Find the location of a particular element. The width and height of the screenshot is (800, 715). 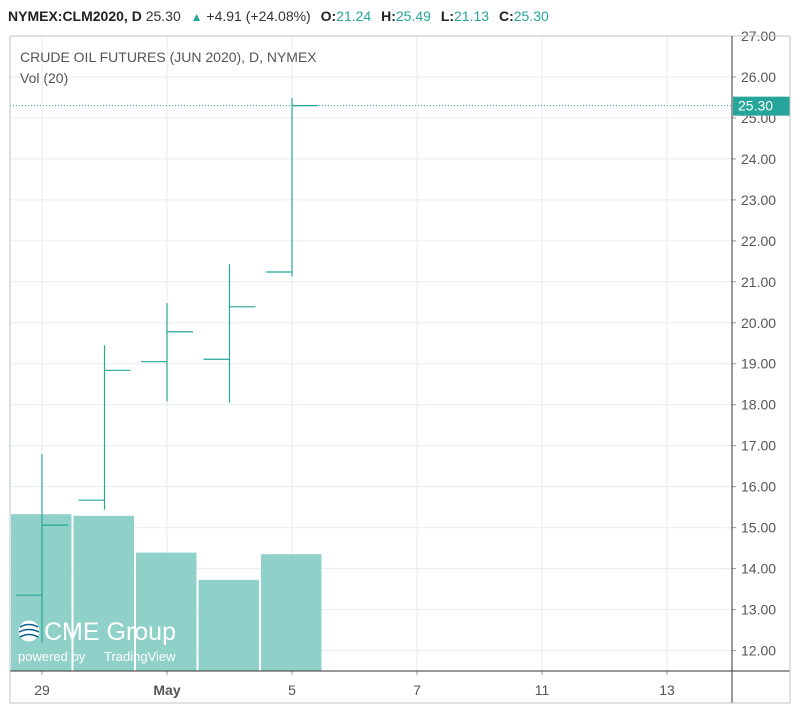

y-tick-label: 14.00 is located at coordinates (758, 569).